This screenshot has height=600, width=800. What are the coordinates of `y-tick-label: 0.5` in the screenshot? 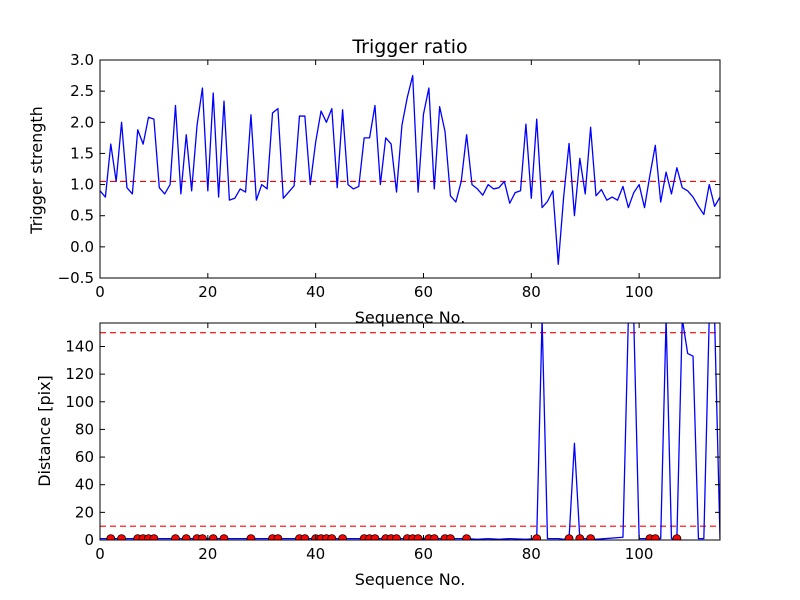 It's located at (82, 216).